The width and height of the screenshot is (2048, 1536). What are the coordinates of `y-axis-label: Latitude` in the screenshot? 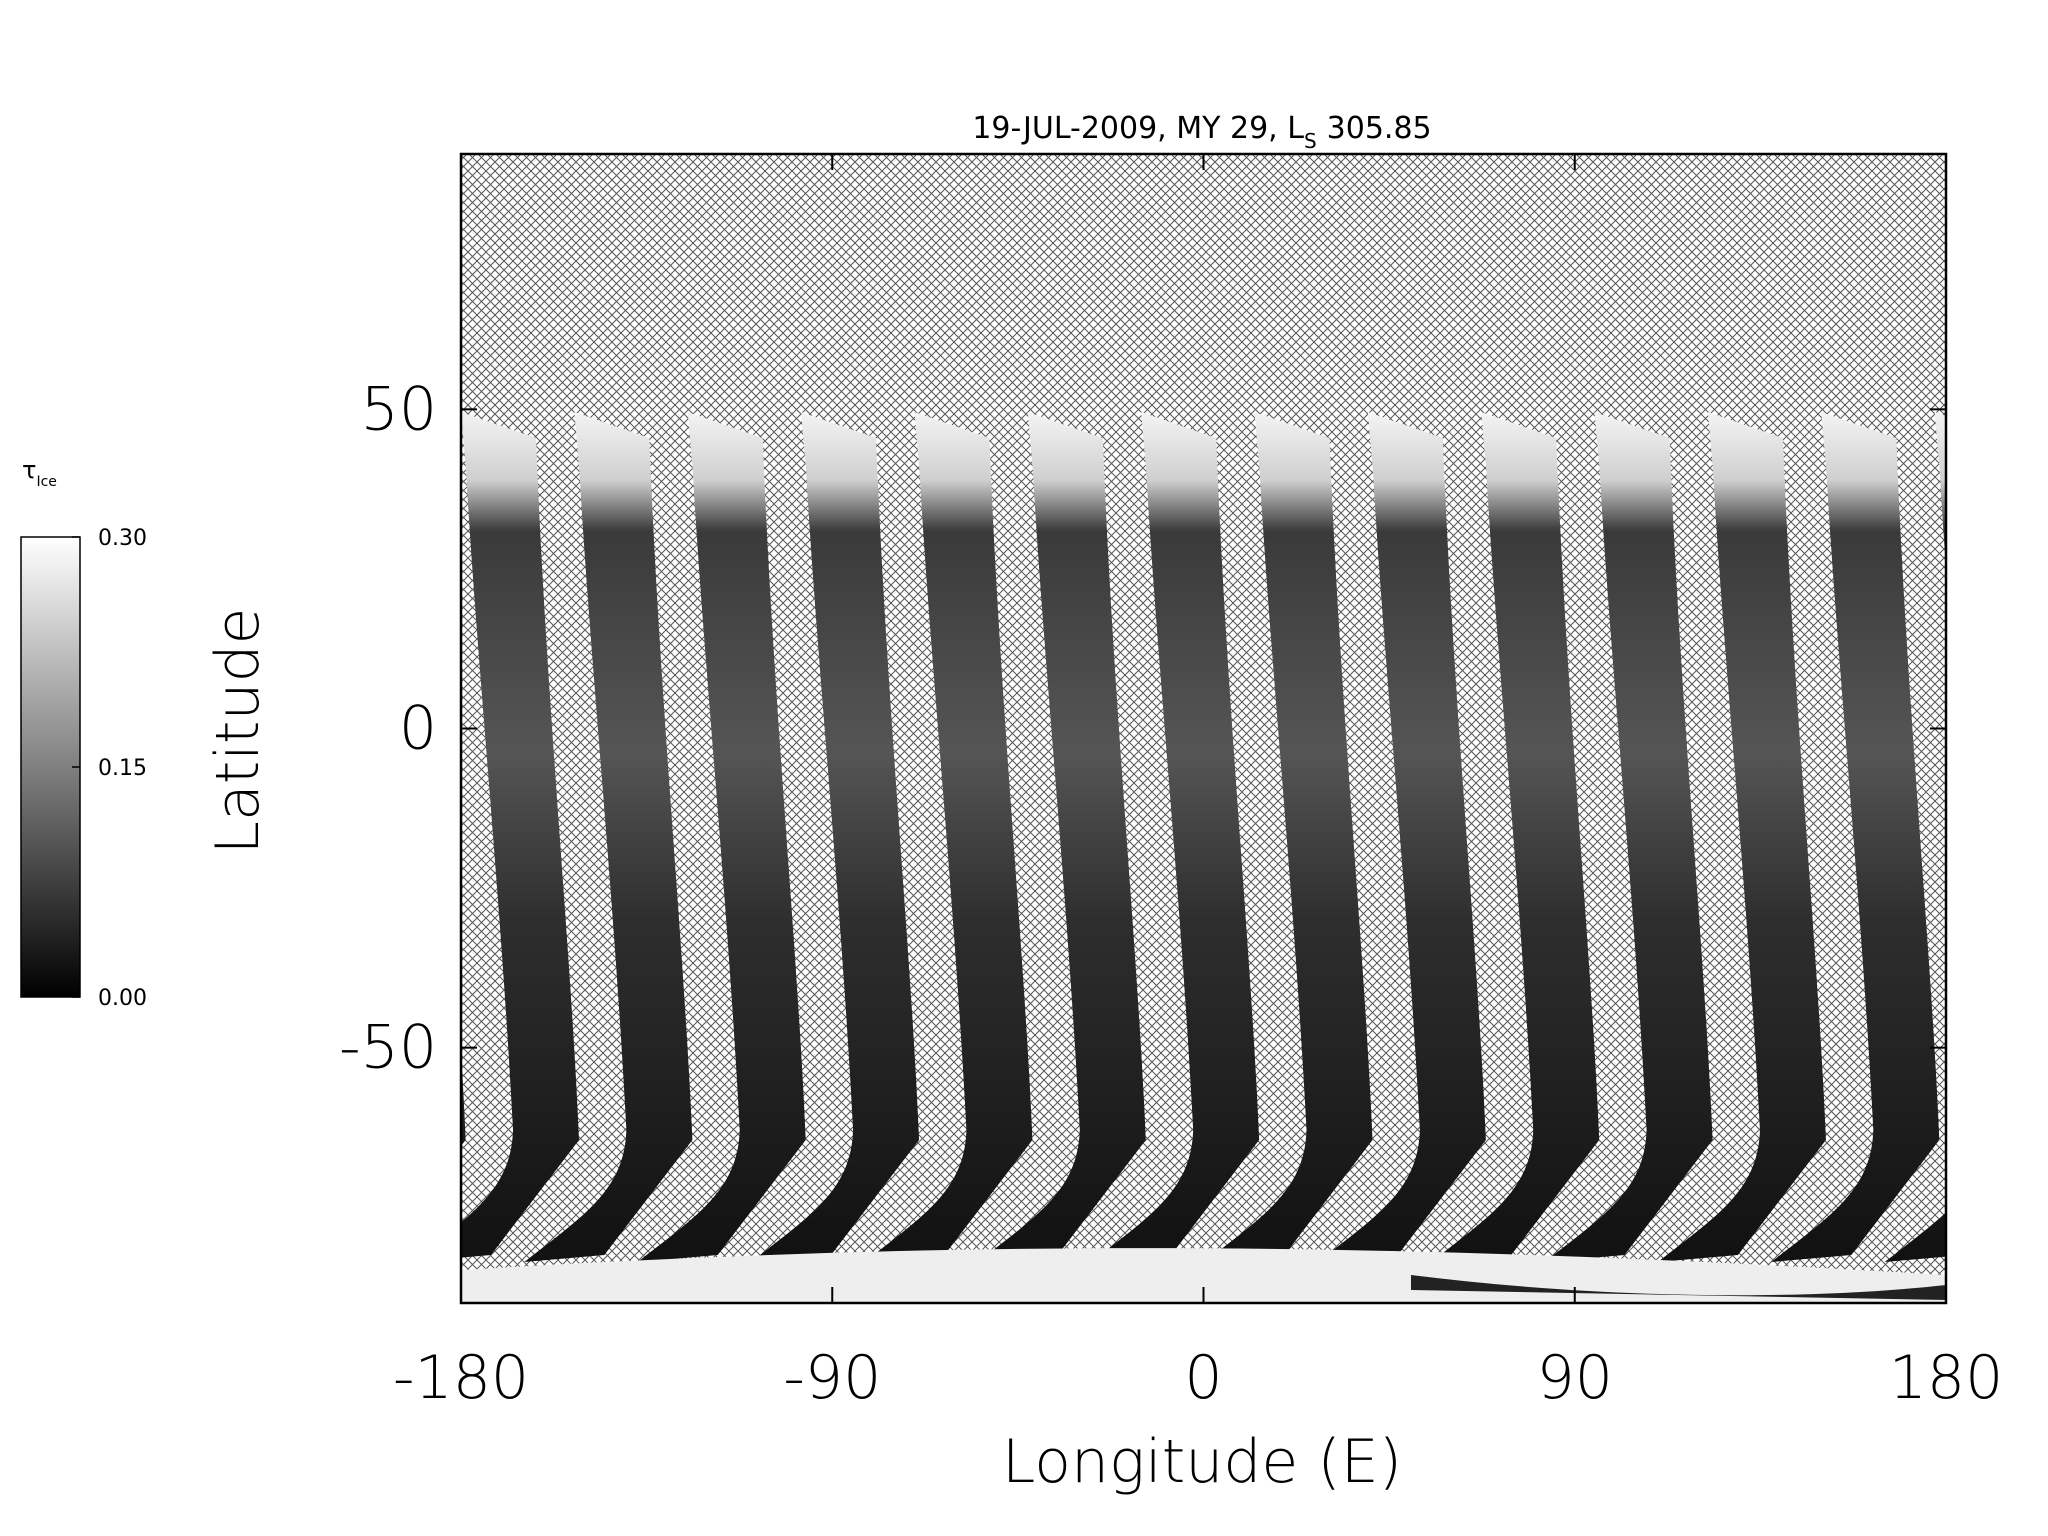 It's located at (238, 731).